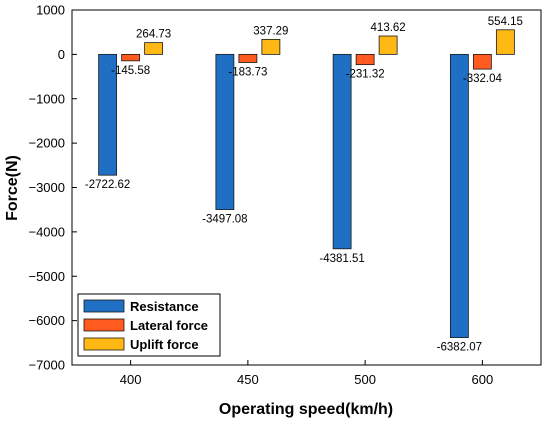  I want to click on legend: Resistance Lateral force Uplift force, so click(149, 325).